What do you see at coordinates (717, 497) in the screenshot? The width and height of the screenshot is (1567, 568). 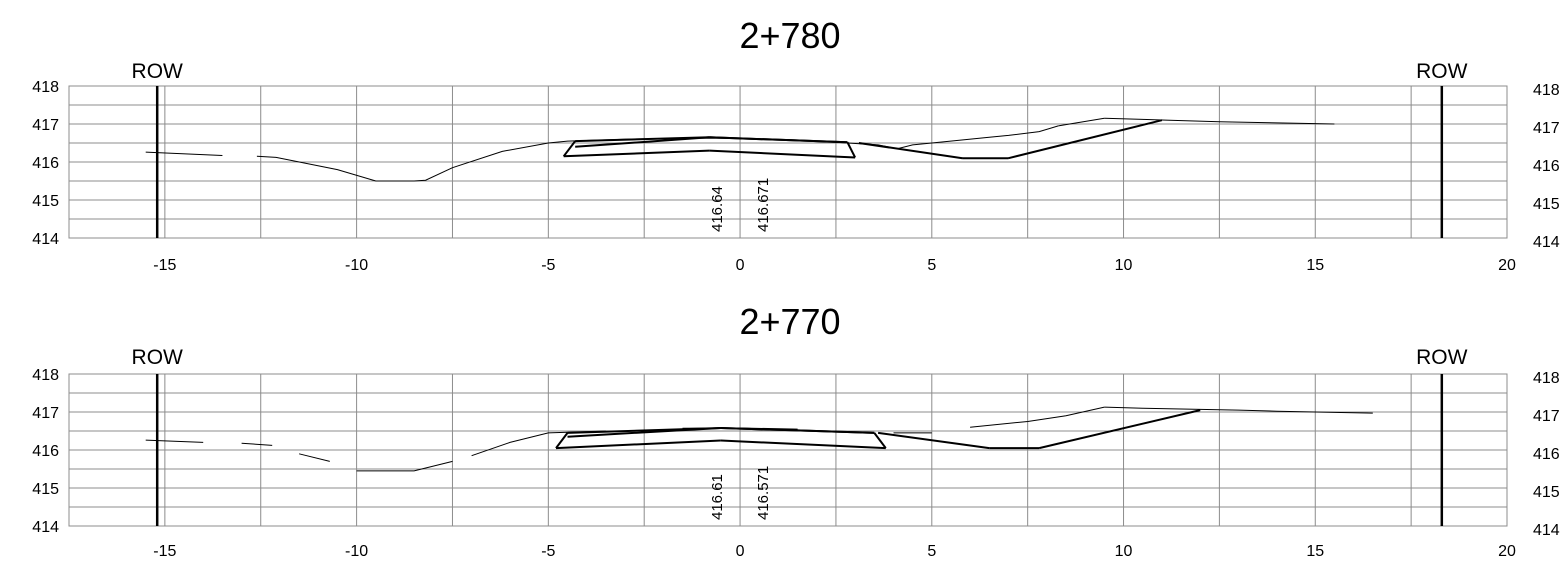 I see `elevation-annotation: 416.61` at bounding box center [717, 497].